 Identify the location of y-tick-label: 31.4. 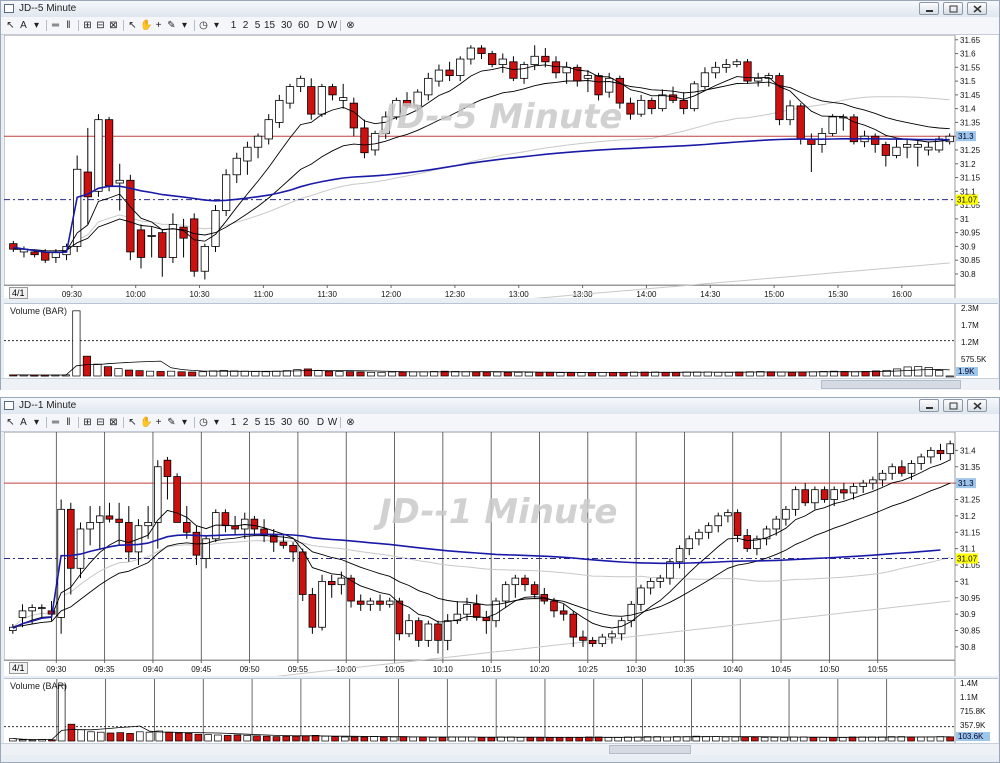
(968, 450).